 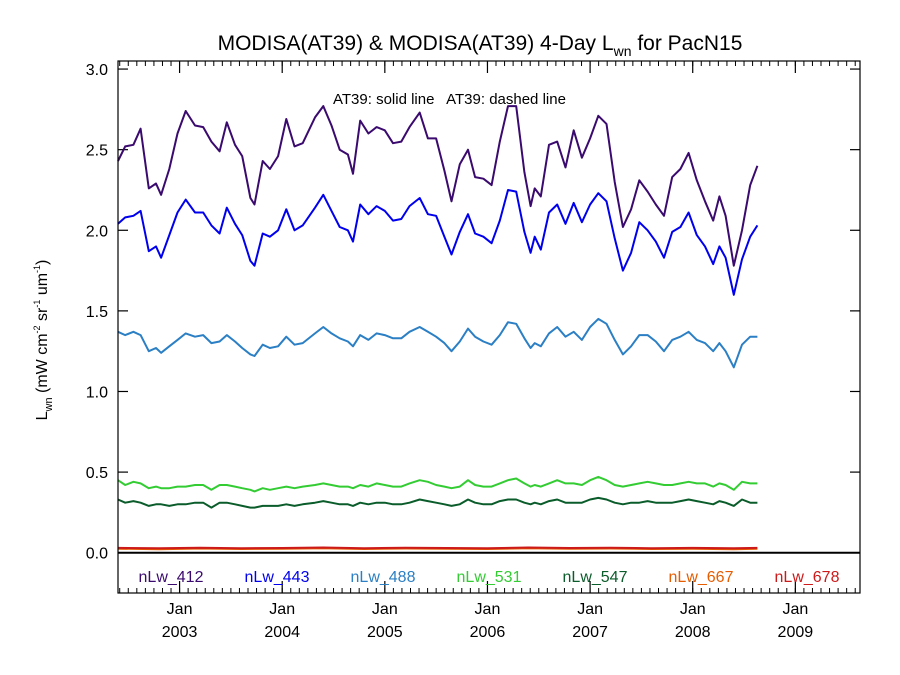 I want to click on x-tick-year: 2006, so click(x=488, y=632).